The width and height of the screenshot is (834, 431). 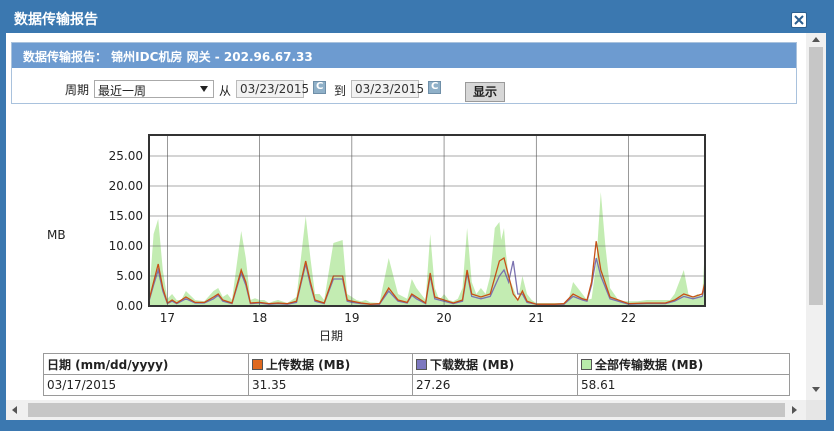 What do you see at coordinates (167, 318) in the screenshot?
I see `x-tick-label: 17` at bounding box center [167, 318].